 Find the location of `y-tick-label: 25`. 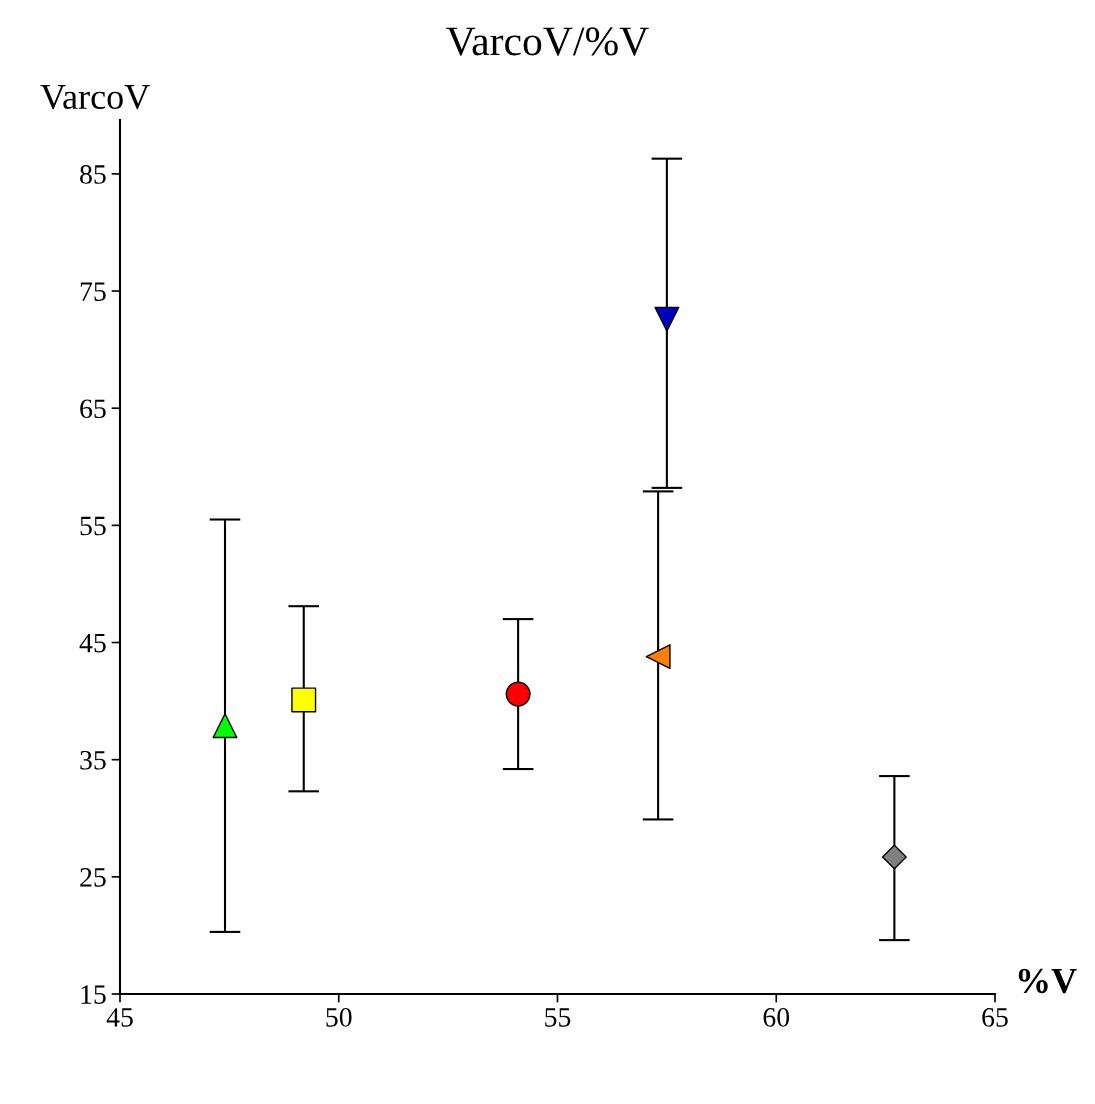

y-tick-label: 25 is located at coordinates (93, 877).